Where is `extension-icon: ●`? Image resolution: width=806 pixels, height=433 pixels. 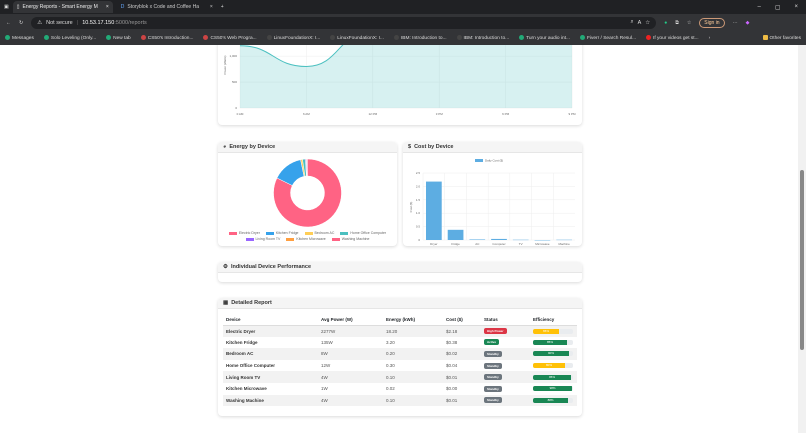 extension-icon: ● is located at coordinates (666, 22).